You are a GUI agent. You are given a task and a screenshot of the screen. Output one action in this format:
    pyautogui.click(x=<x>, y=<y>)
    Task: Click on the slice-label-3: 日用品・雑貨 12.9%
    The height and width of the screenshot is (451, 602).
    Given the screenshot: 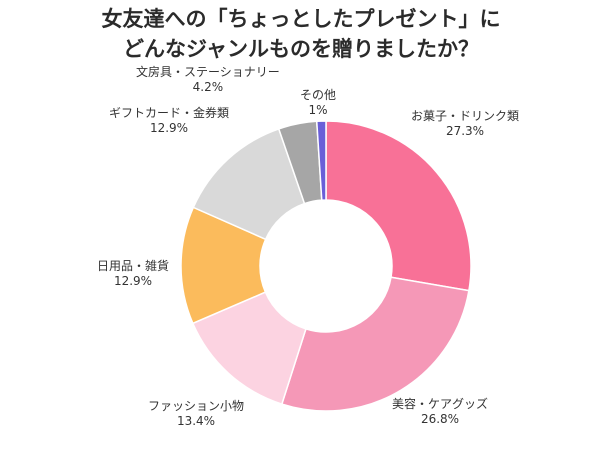 What is the action you would take?
    pyautogui.click(x=133, y=274)
    